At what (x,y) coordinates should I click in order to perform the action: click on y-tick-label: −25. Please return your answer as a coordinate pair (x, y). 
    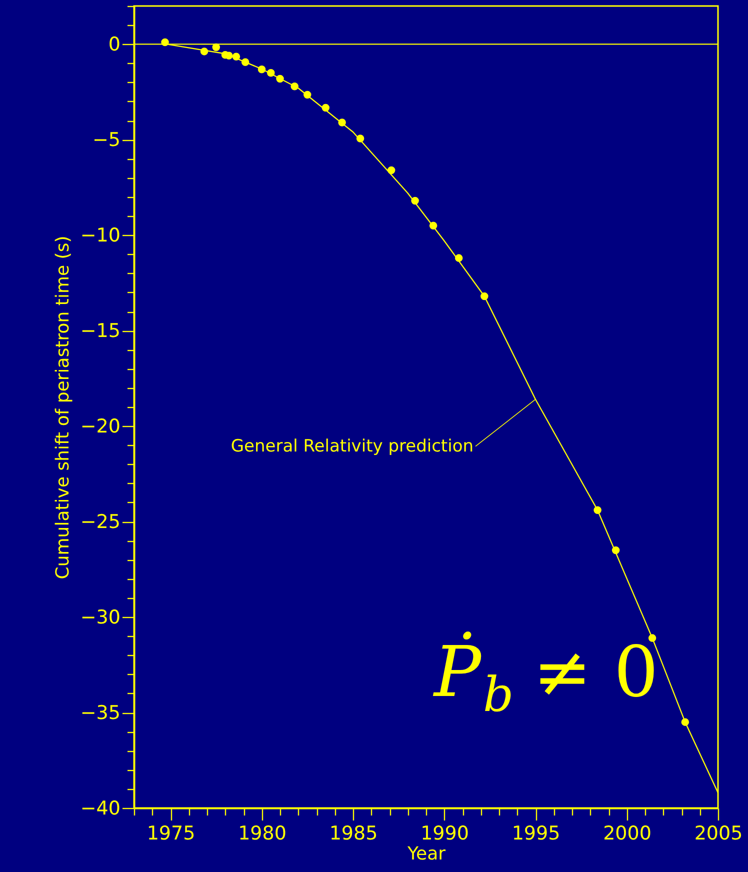
    Looking at the image, I should click on (100, 522).